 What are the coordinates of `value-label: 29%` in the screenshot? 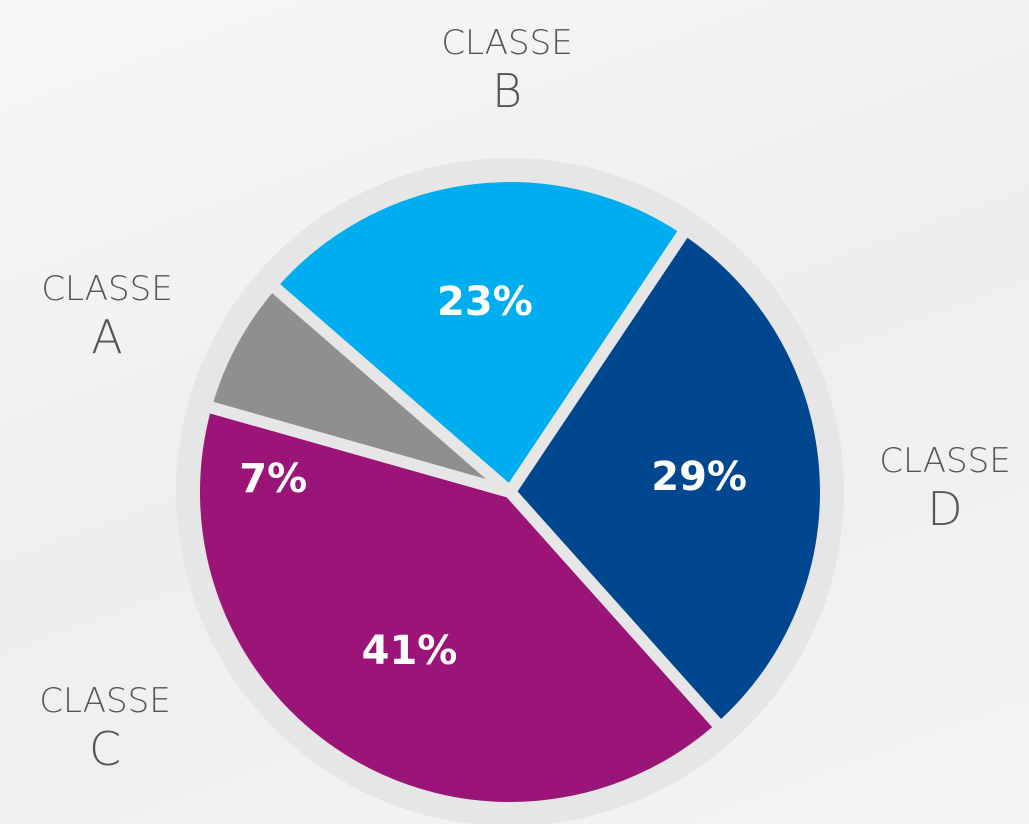 It's located at (699, 477).